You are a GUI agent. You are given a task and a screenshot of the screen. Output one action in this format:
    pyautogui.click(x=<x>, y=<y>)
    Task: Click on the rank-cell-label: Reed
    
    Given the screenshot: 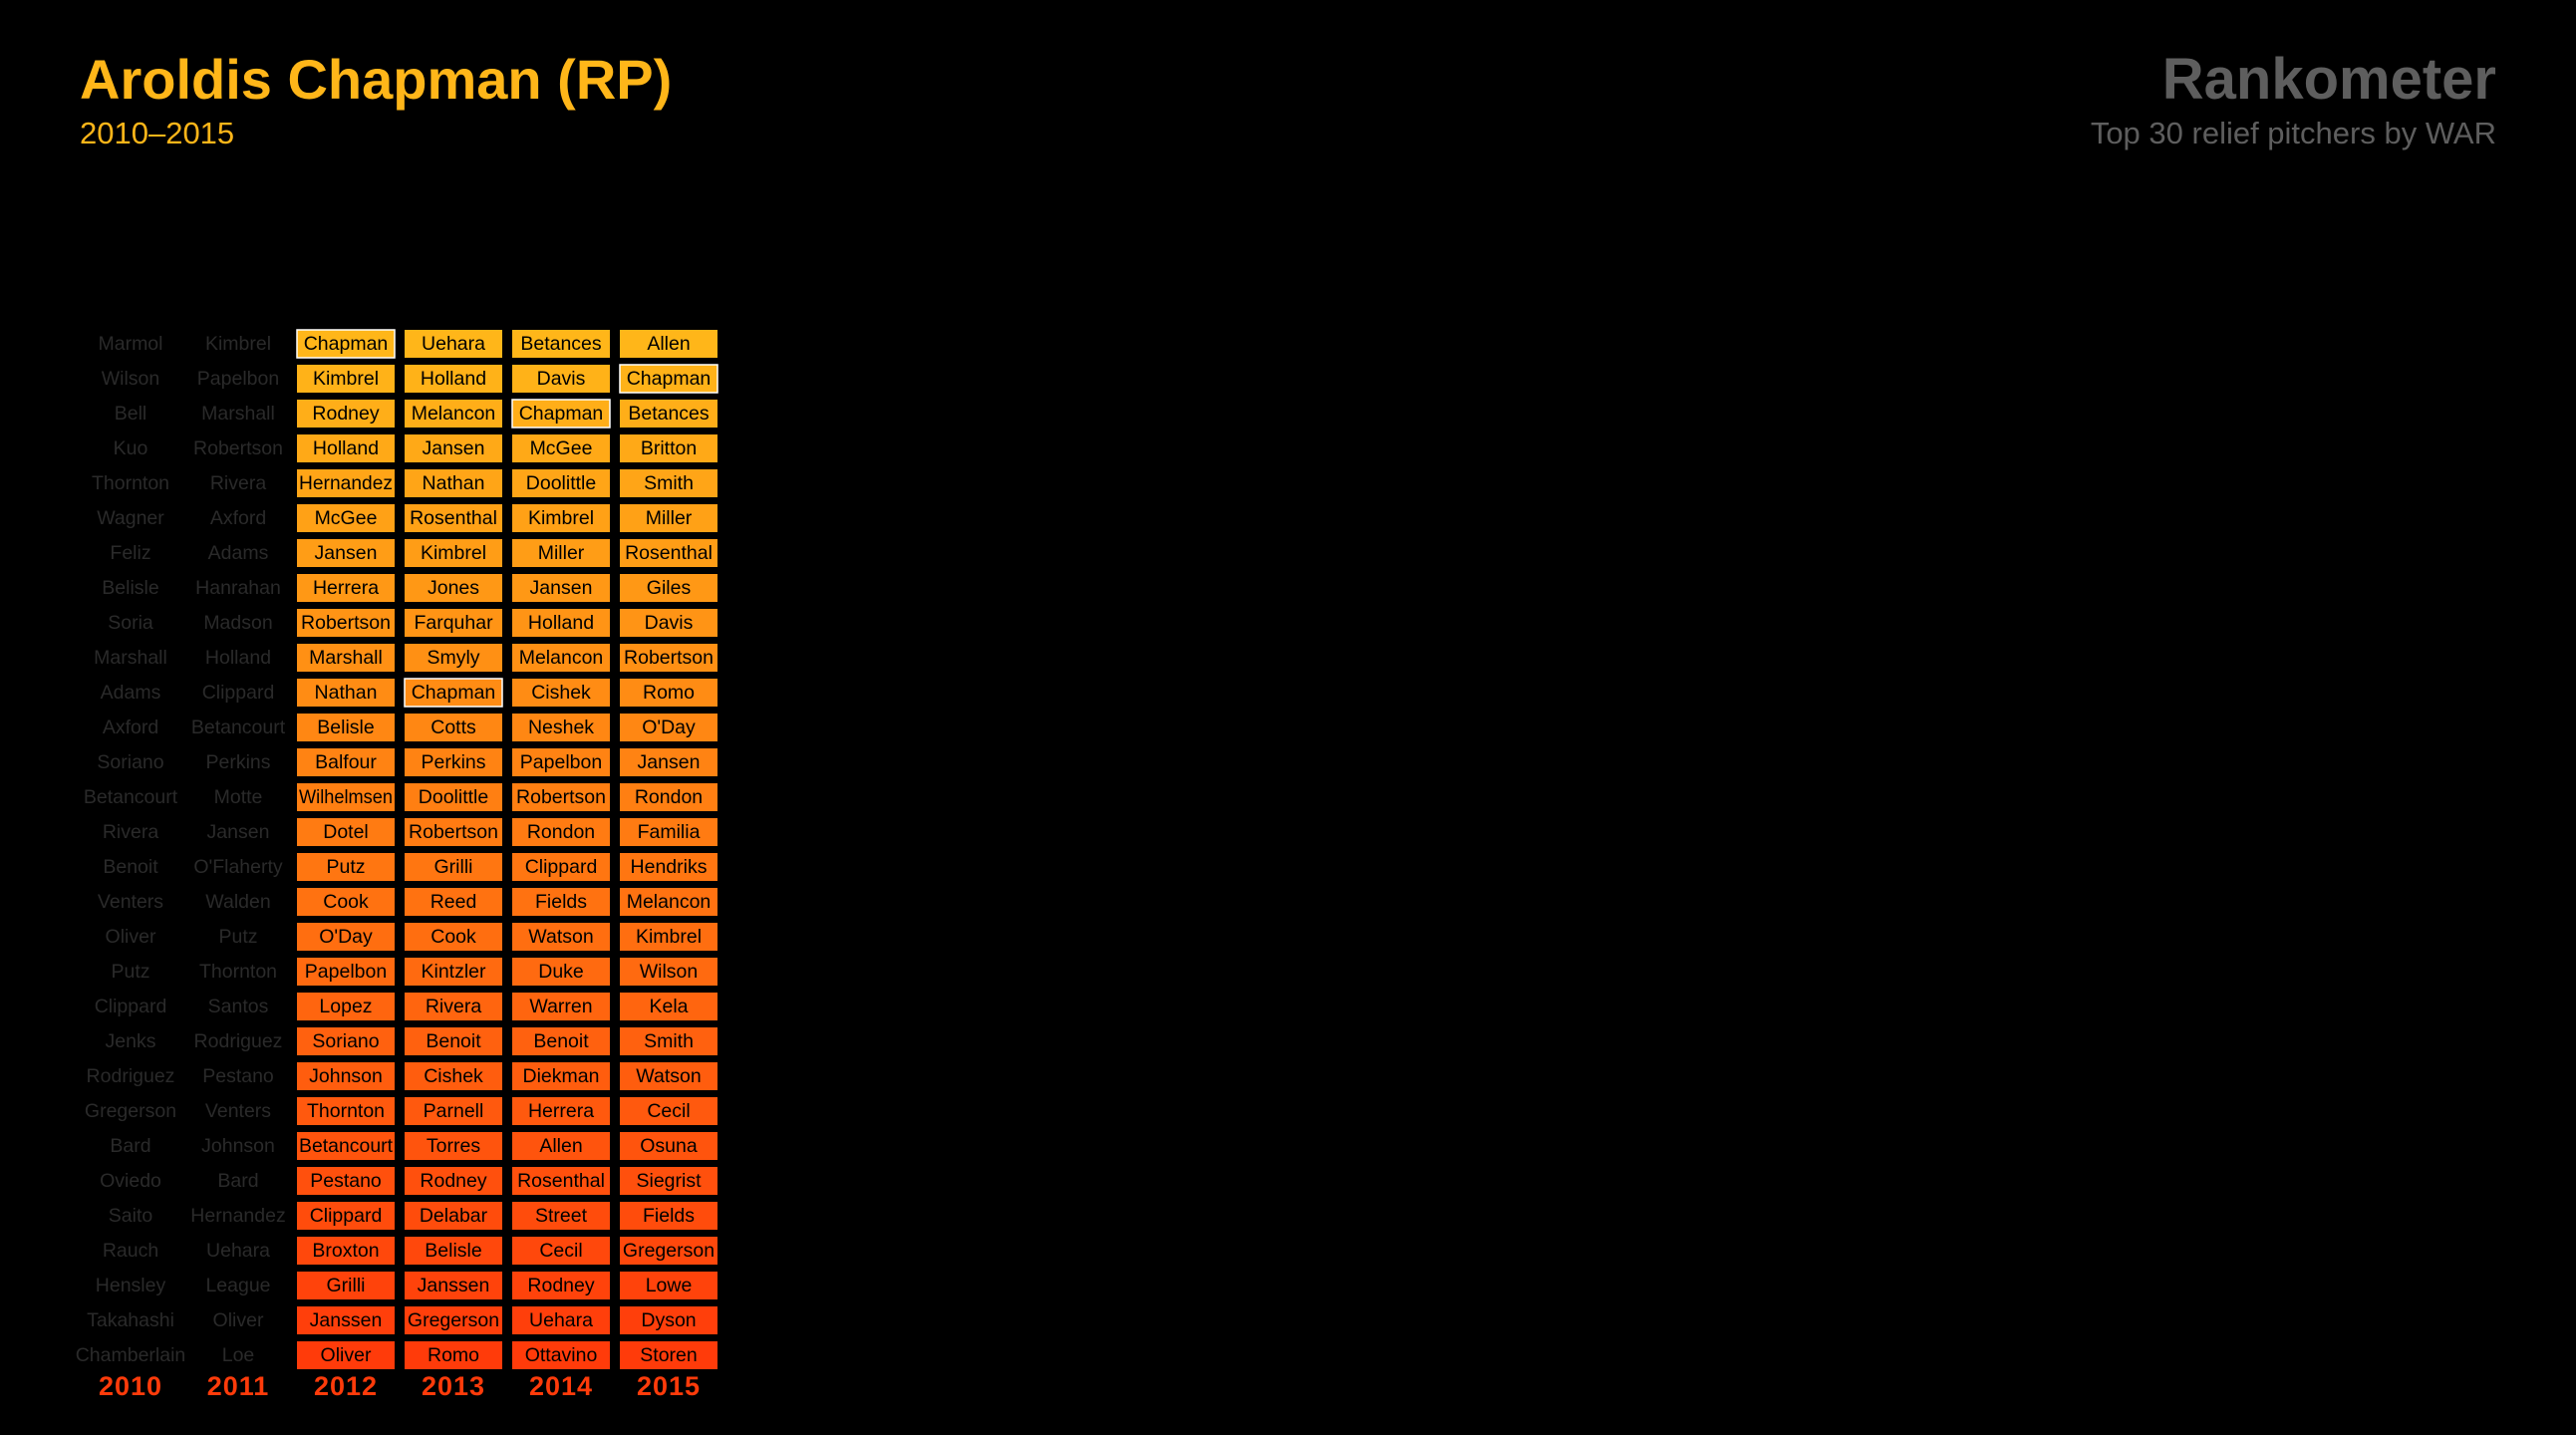 What is the action you would take?
    pyautogui.click(x=453, y=902)
    